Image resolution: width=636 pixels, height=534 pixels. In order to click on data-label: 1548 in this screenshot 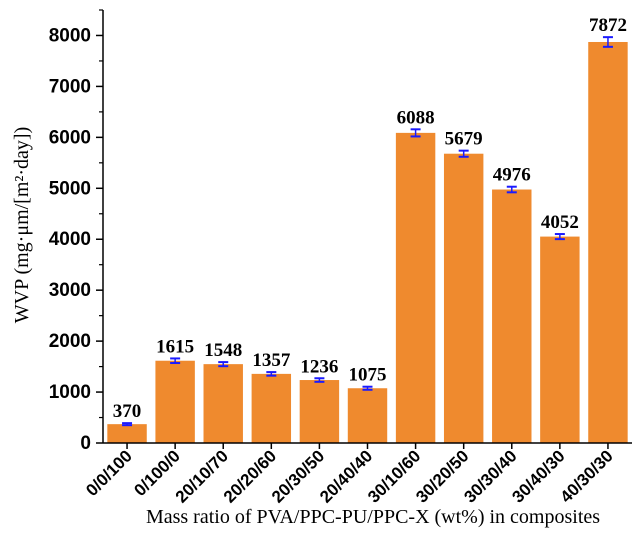, I will do `click(223, 350)`.